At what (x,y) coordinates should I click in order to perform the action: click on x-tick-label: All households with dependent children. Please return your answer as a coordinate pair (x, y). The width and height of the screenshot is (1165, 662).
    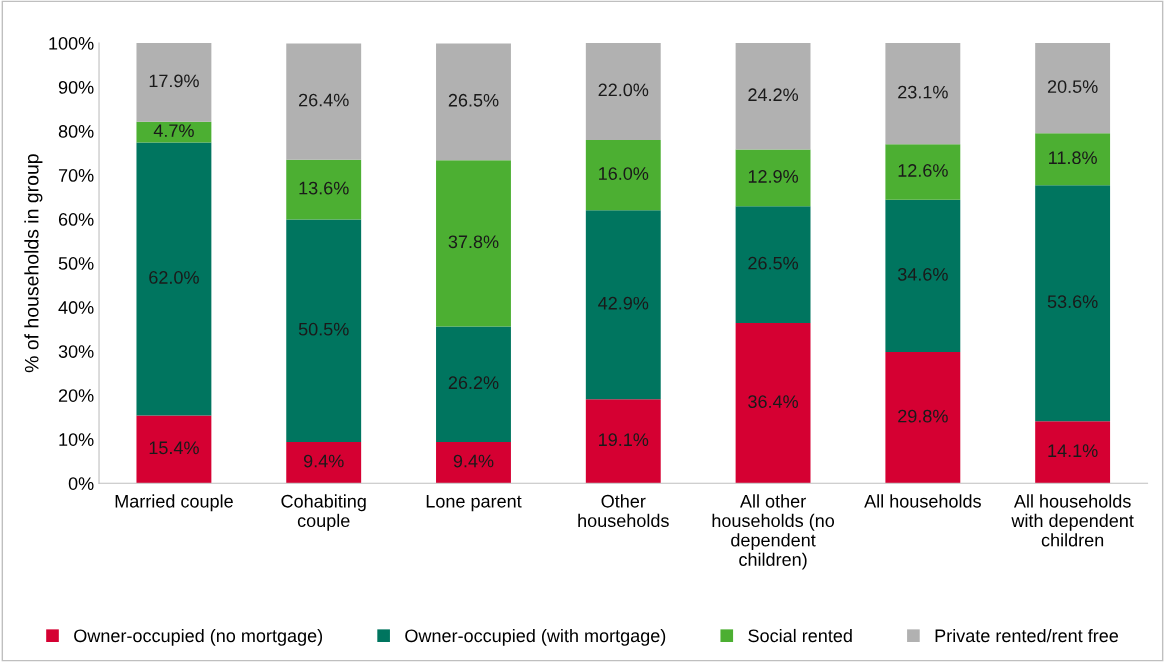
    Looking at the image, I should click on (1072, 520).